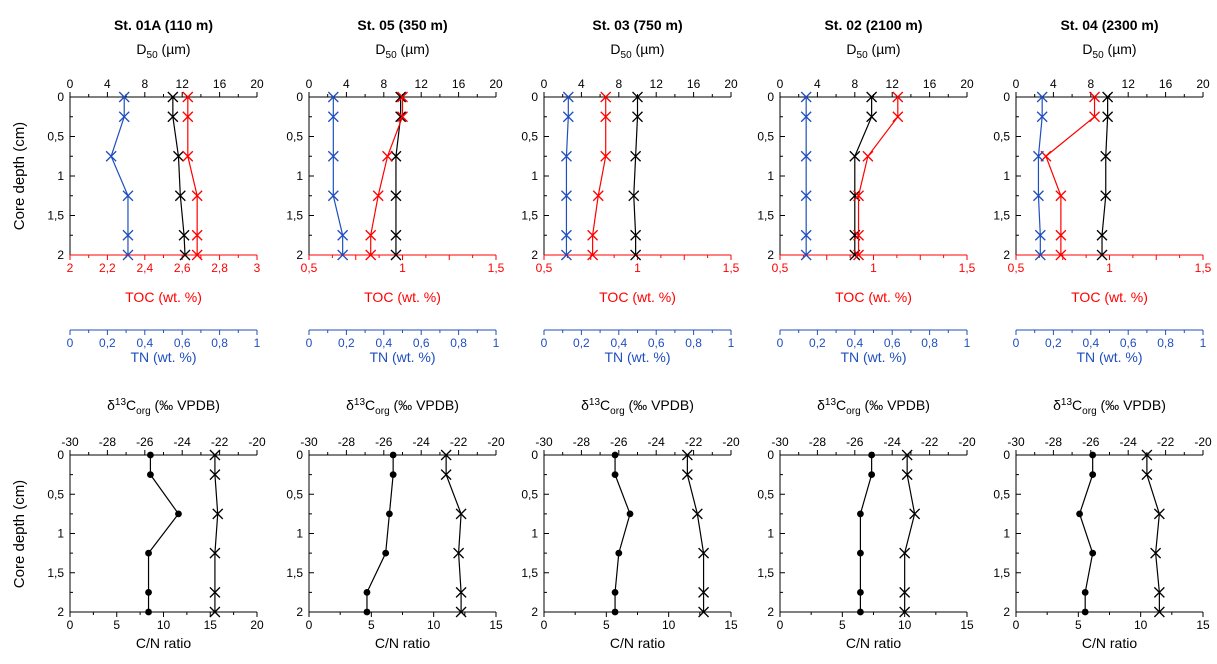 This screenshot has width=1217, height=664. I want to click on tn-axis-tick-label: 0,4, so click(383, 343).